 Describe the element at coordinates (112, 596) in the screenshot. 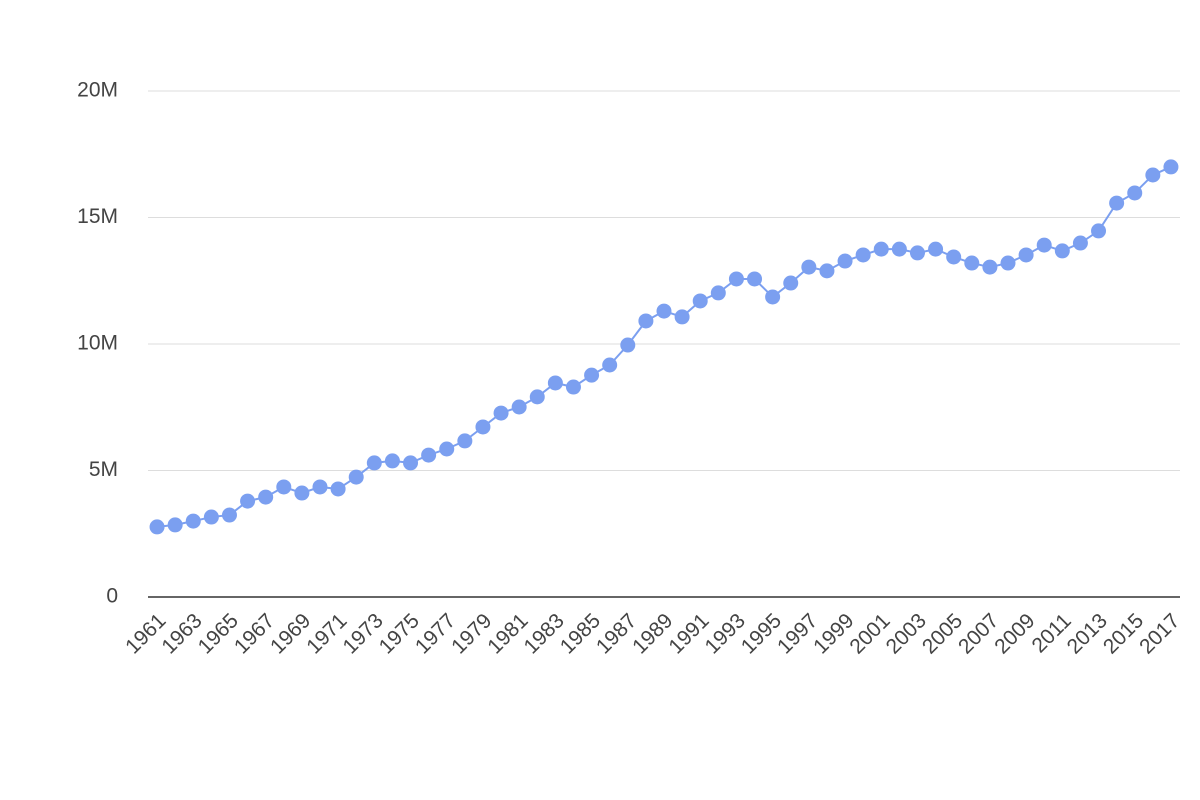

I see `y-tick-label: 0` at that location.